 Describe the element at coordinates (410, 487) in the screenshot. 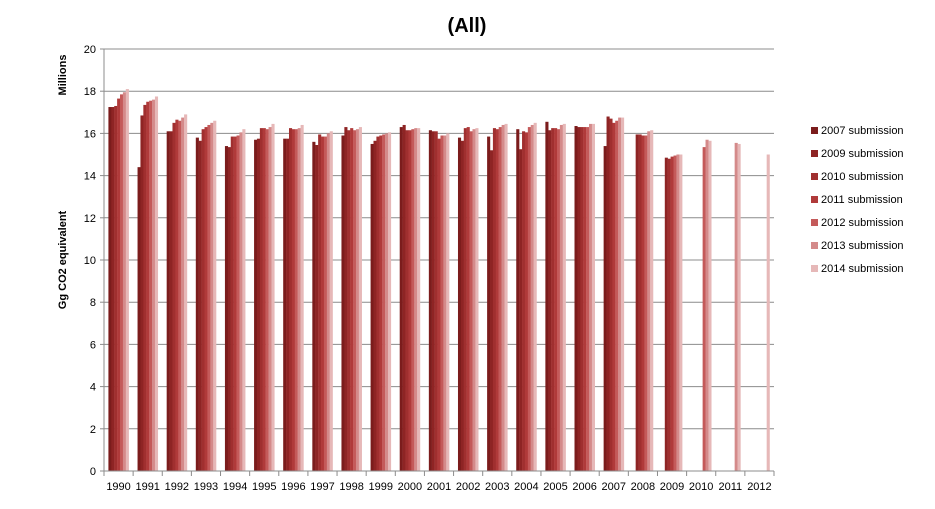

I see `x-tick-label: 2000` at that location.